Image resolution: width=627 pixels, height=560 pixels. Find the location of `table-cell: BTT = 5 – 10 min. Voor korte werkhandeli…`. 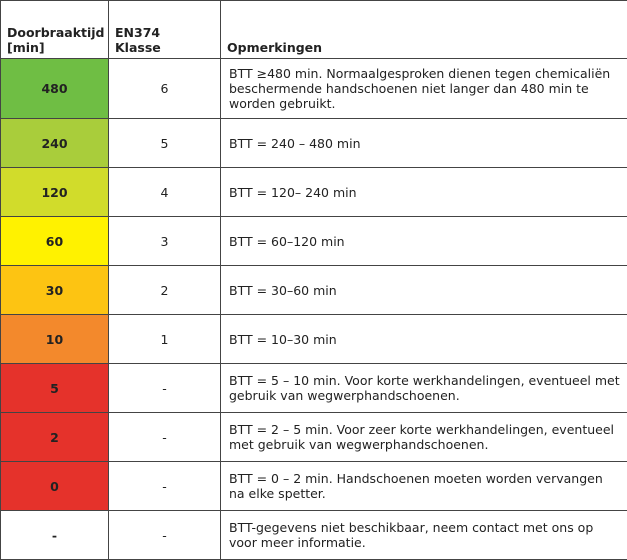

table-cell: BTT = 5 – 10 min. Voor korte werkhandeli… is located at coordinates (423, 388).